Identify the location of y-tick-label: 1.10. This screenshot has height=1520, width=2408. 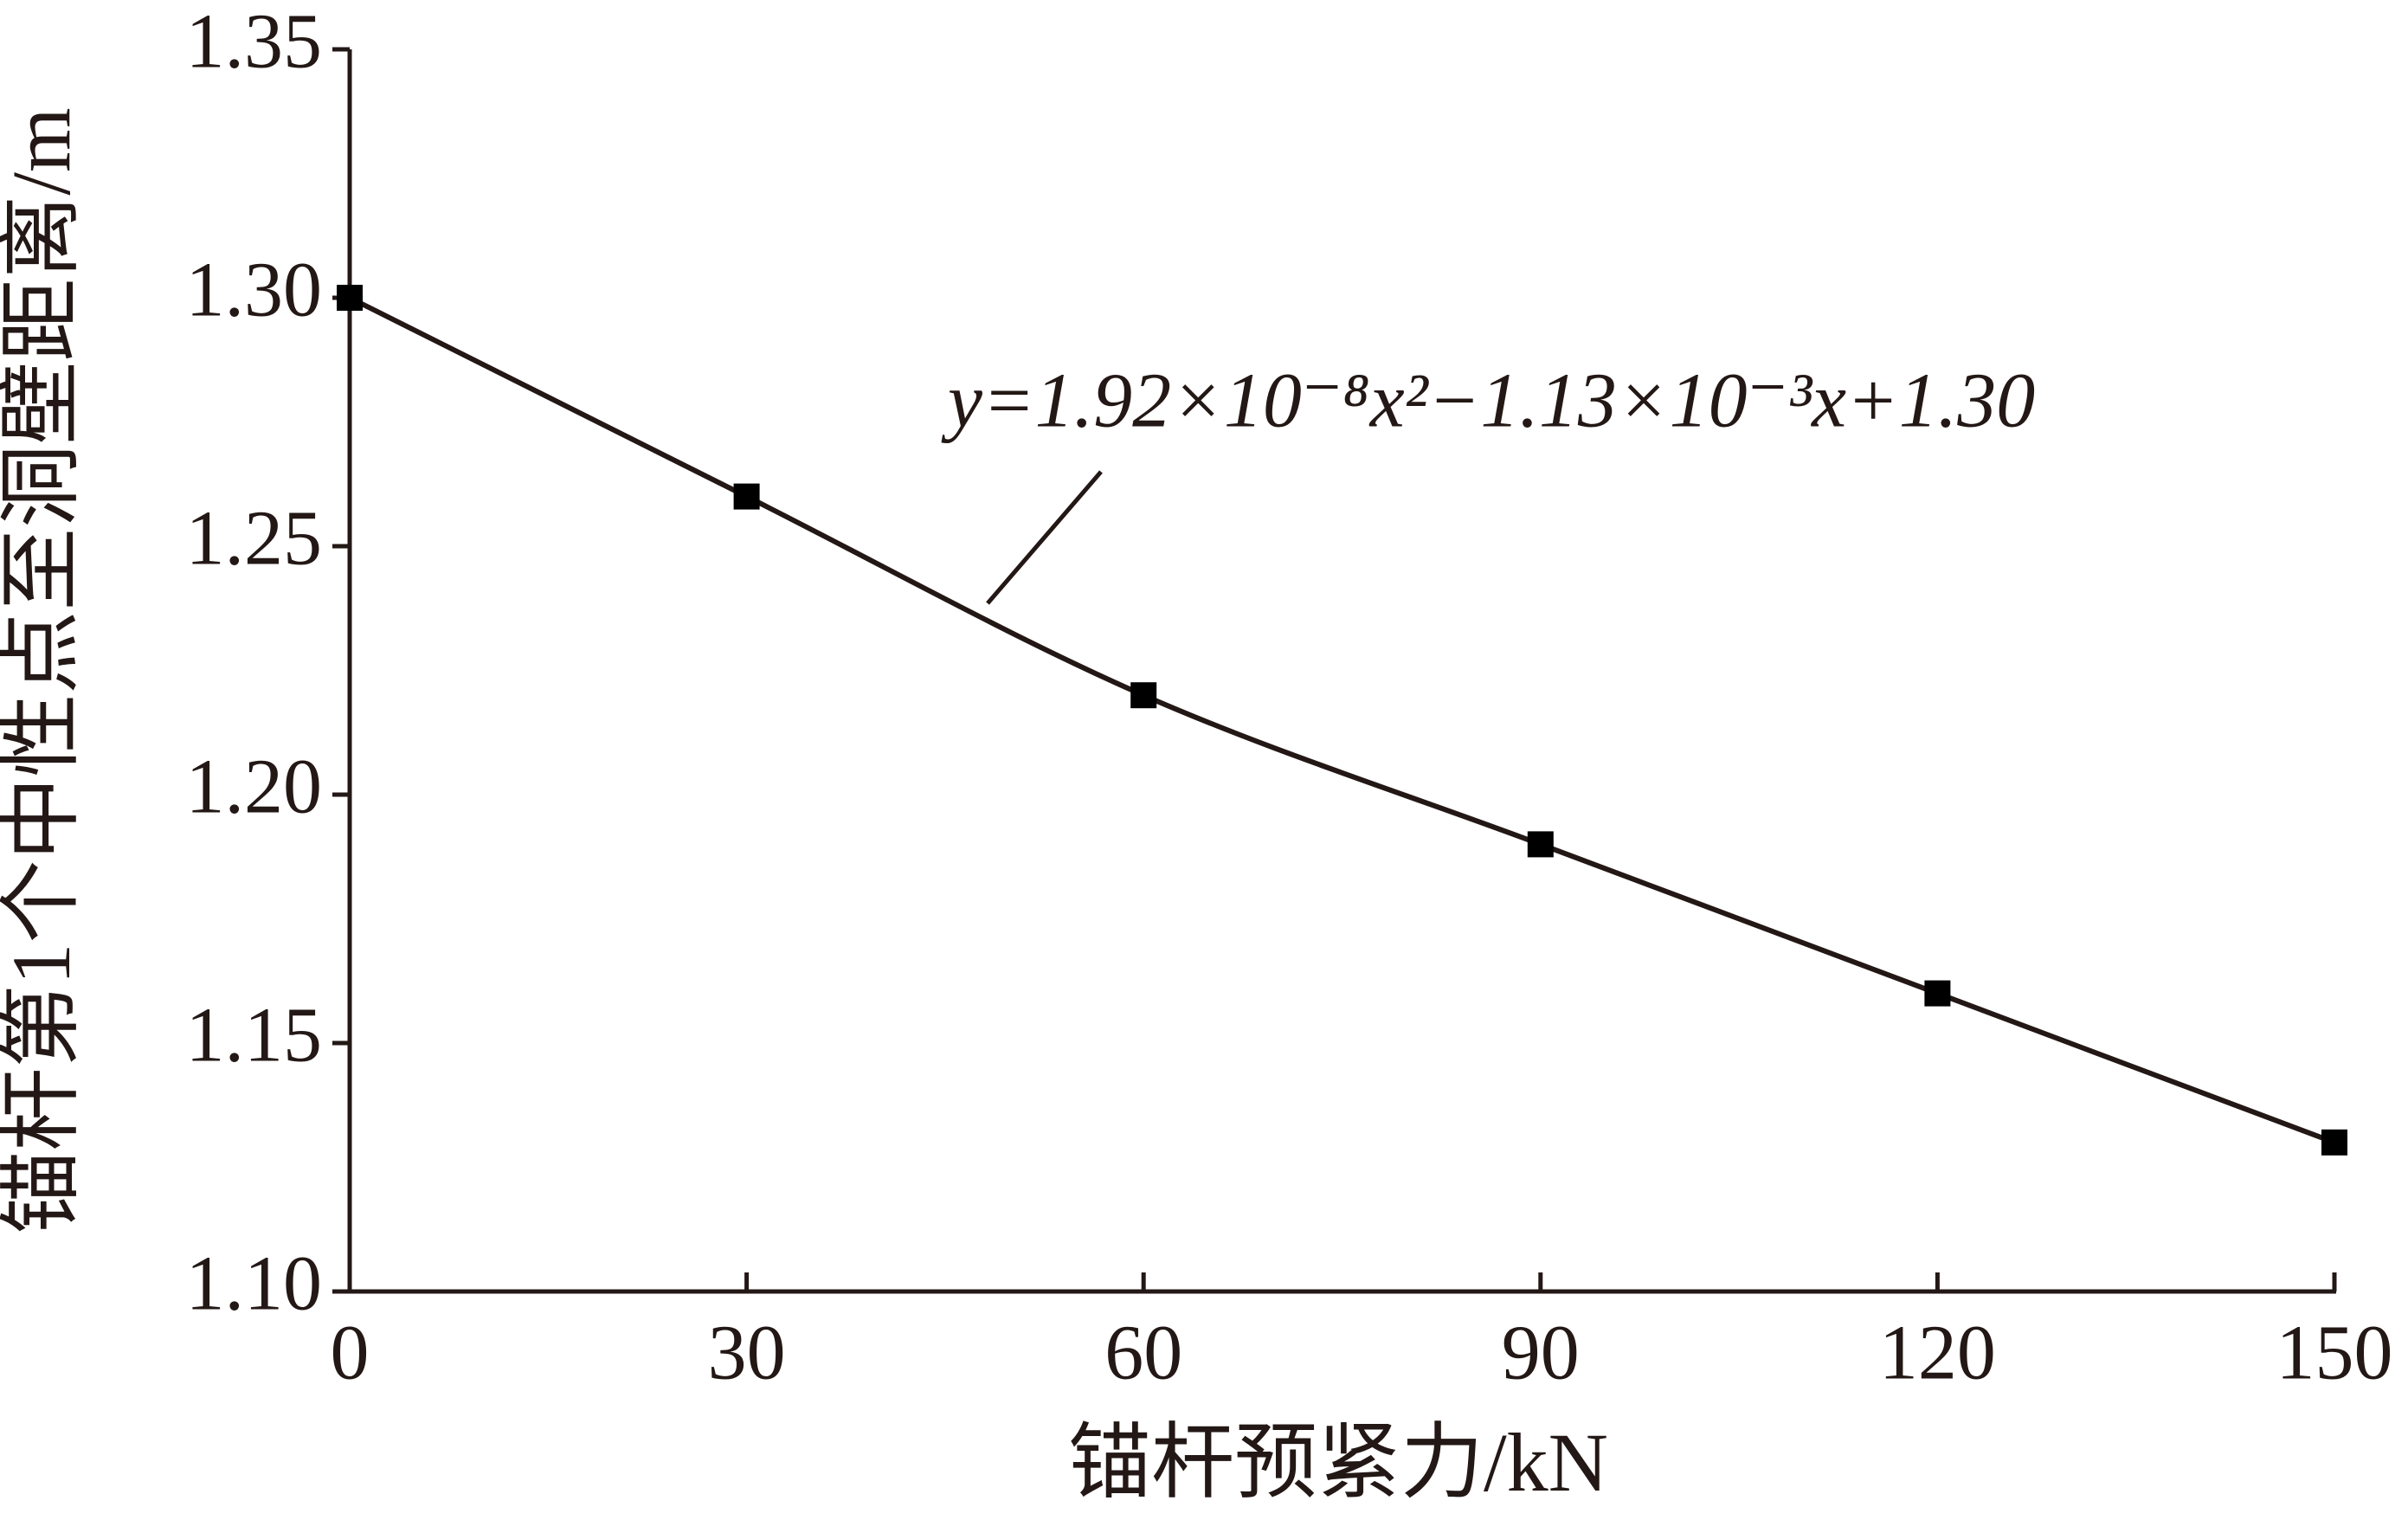
(255, 1284).